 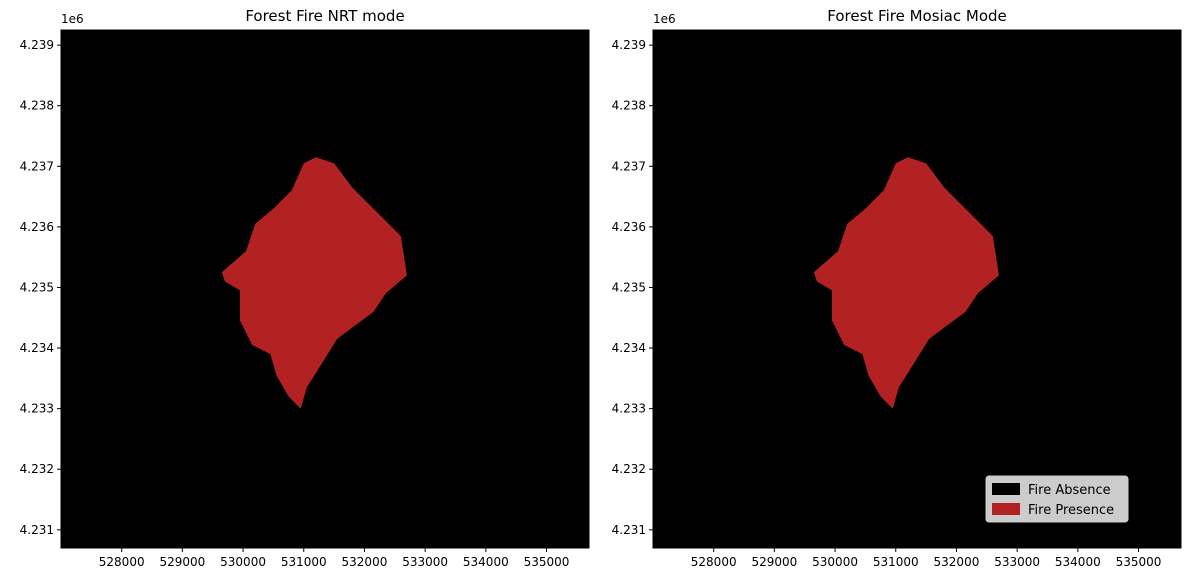 What do you see at coordinates (629, 409) in the screenshot?
I see `y-tick-label-mosaic: 4.233` at bounding box center [629, 409].